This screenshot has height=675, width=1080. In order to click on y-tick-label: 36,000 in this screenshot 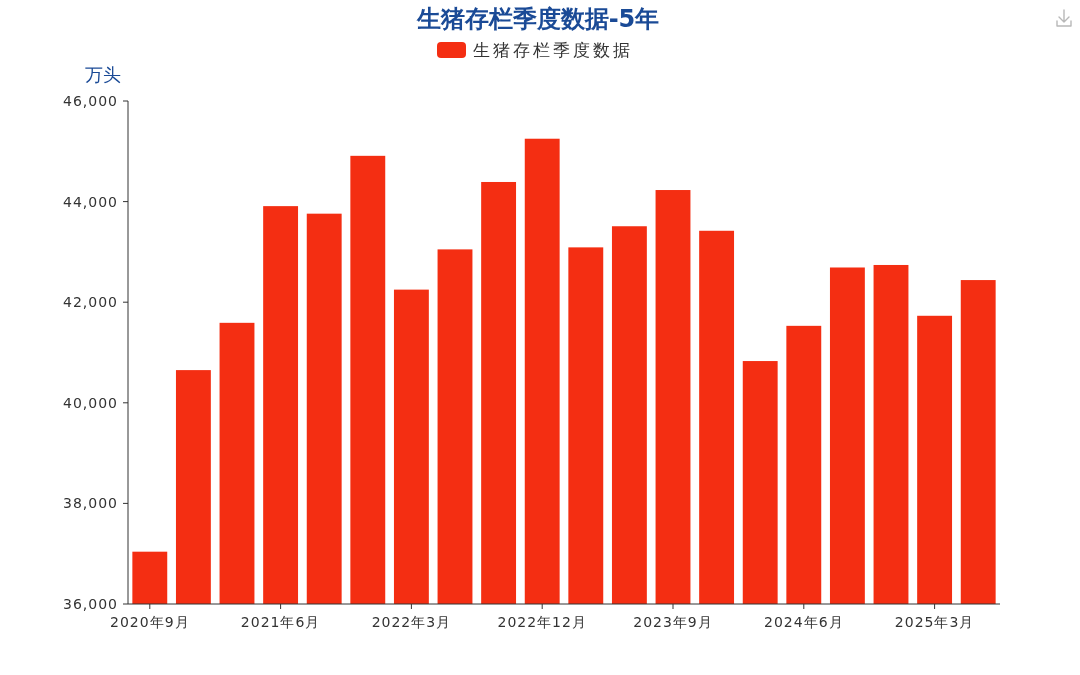, I will do `click(90, 604)`.